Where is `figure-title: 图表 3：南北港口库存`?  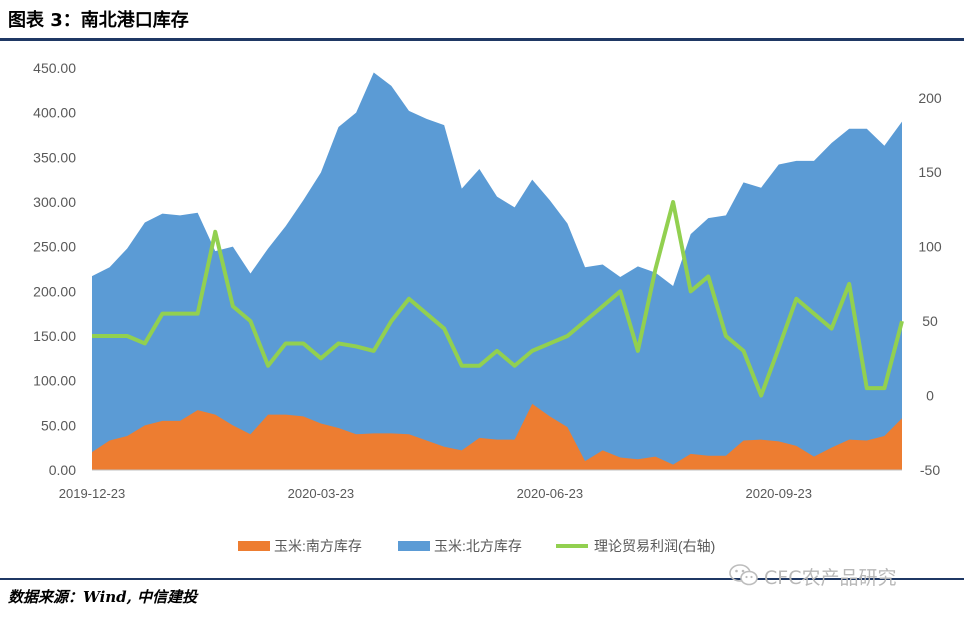
figure-title: 图表 3：南北港口库存 is located at coordinates (98, 20).